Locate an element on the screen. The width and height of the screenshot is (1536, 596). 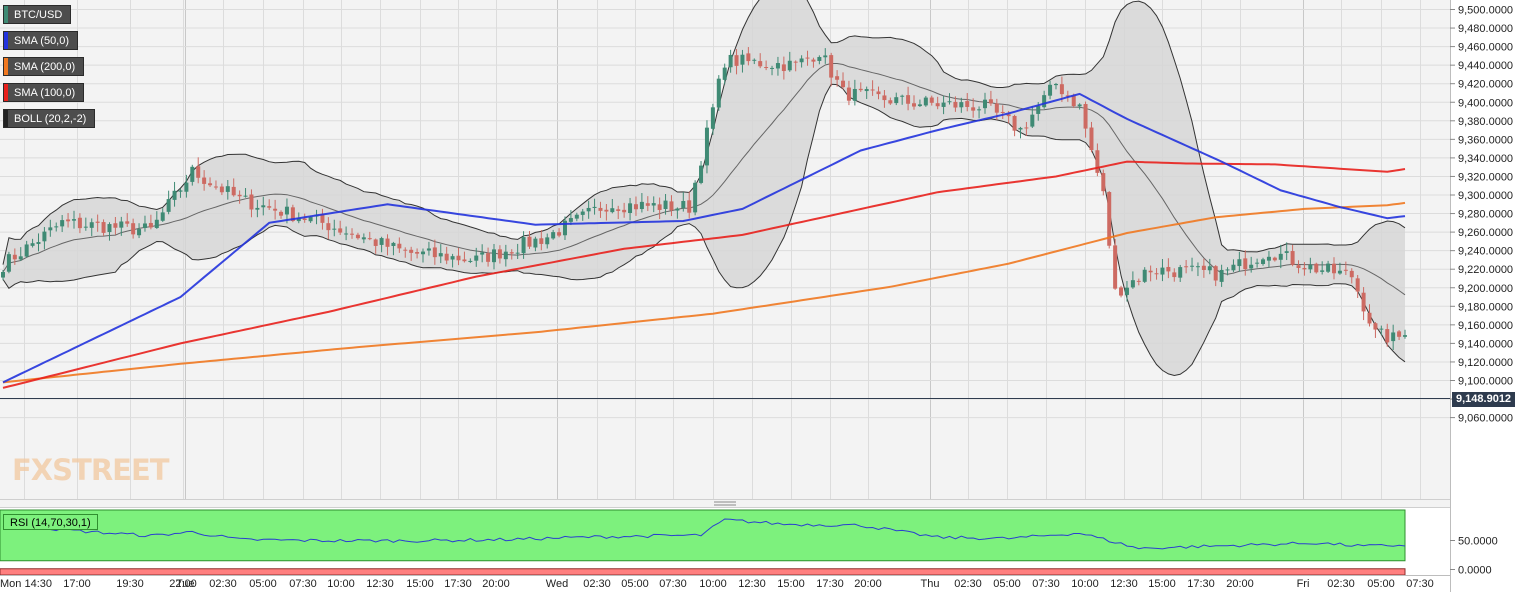
x-tick-label: 10:00 is located at coordinates (341, 584).